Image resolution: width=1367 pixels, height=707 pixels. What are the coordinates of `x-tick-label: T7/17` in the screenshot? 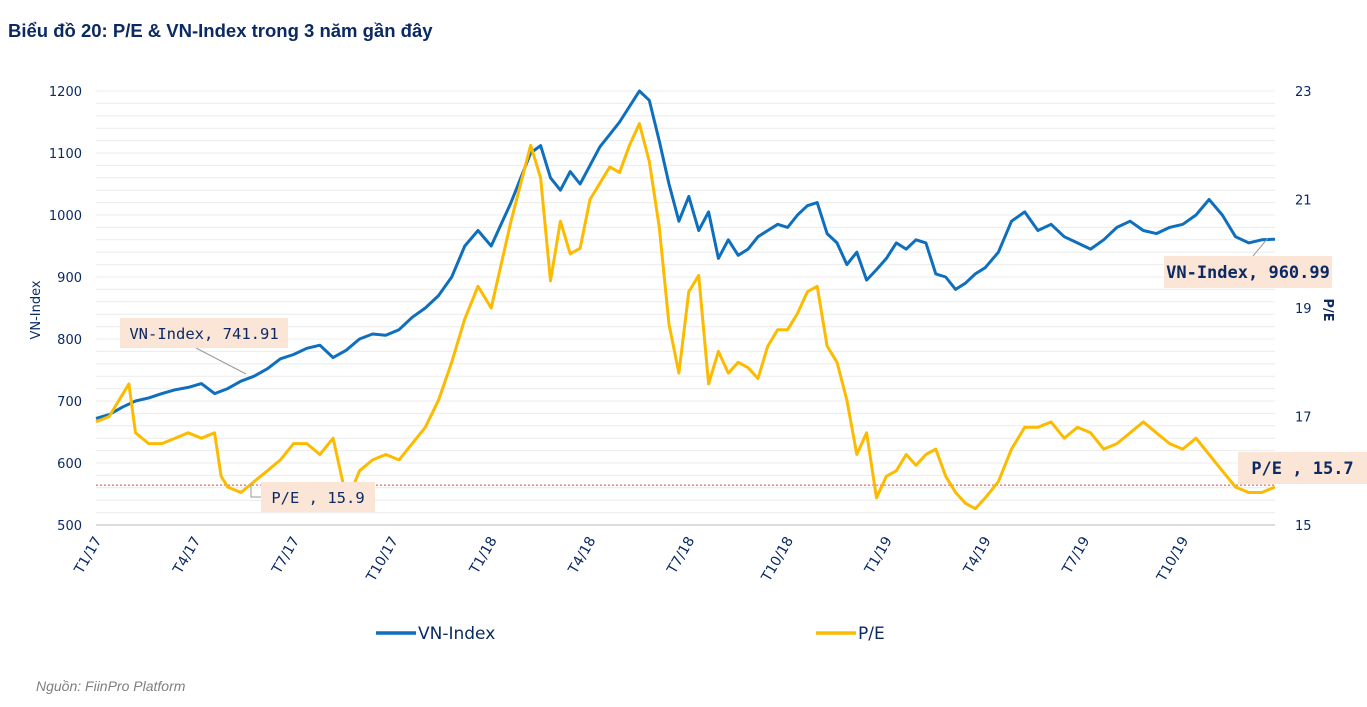 It's located at (286, 556).